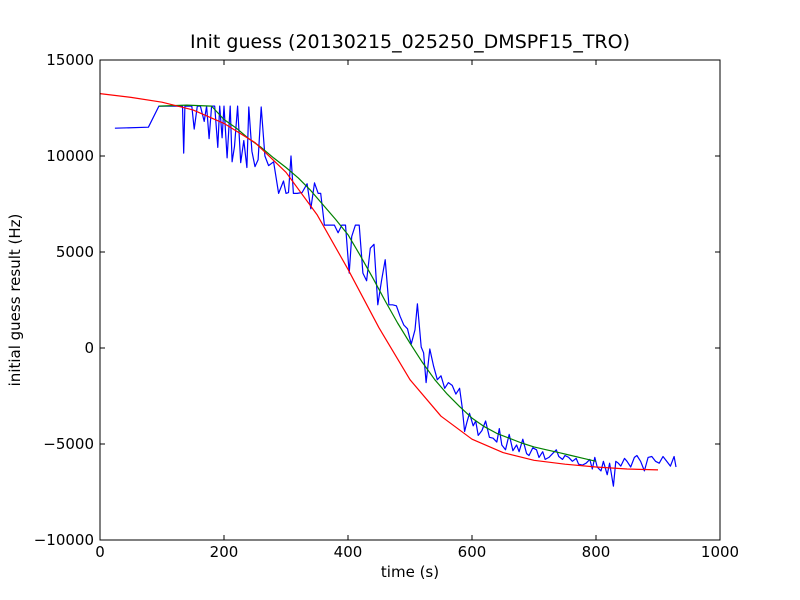  I want to click on y-tick-label: 10000, so click(70, 156).